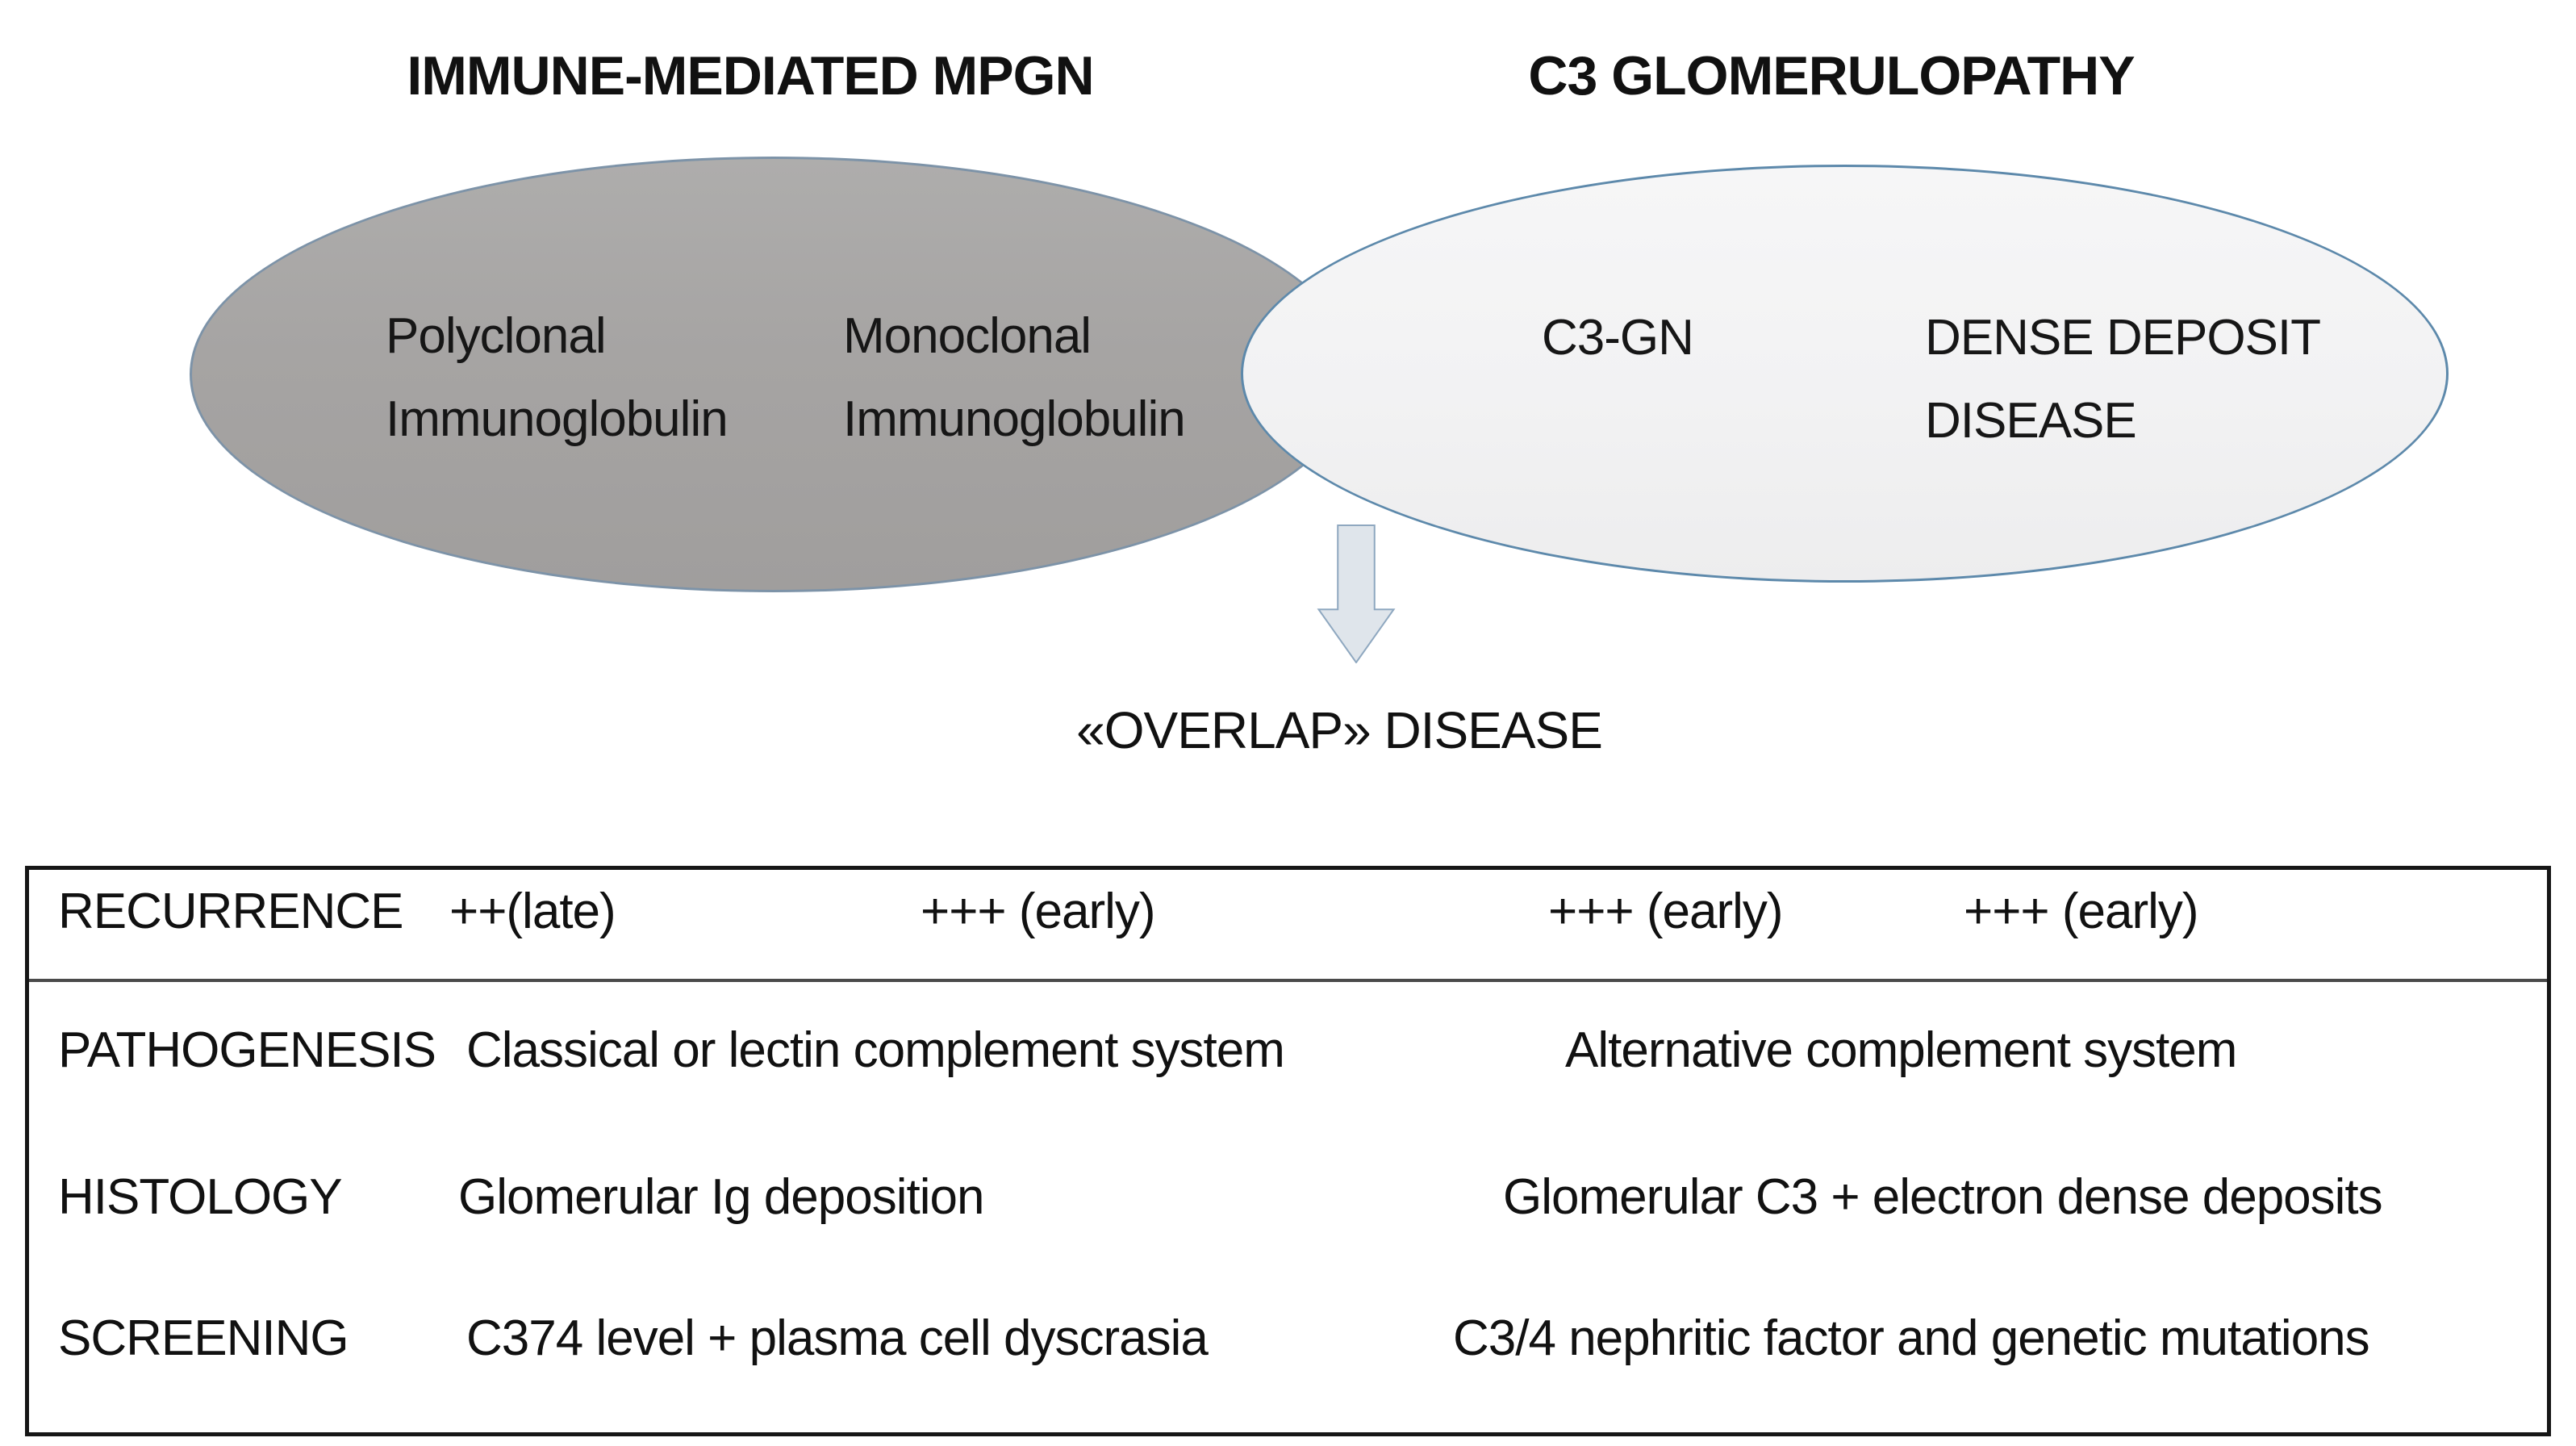  Describe the element at coordinates (201, 1197) in the screenshot. I see `row-label-histology: HISTOLOGY` at that location.